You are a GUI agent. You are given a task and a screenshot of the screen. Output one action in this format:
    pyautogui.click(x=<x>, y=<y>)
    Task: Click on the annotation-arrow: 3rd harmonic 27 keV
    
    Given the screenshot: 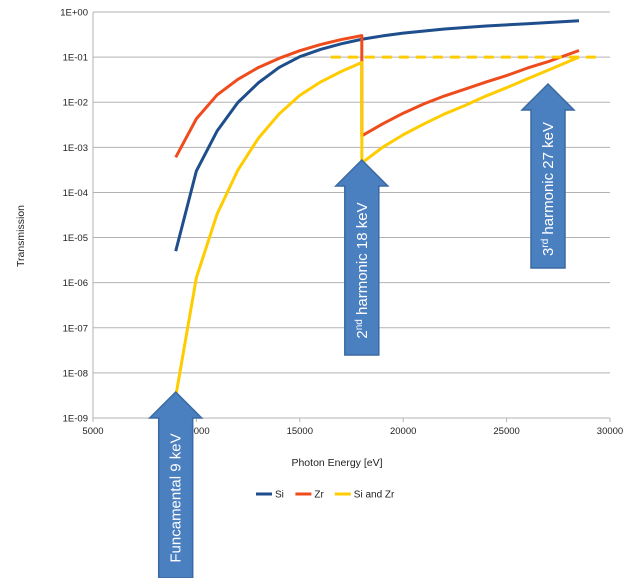 What is the action you would take?
    pyautogui.click(x=548, y=175)
    